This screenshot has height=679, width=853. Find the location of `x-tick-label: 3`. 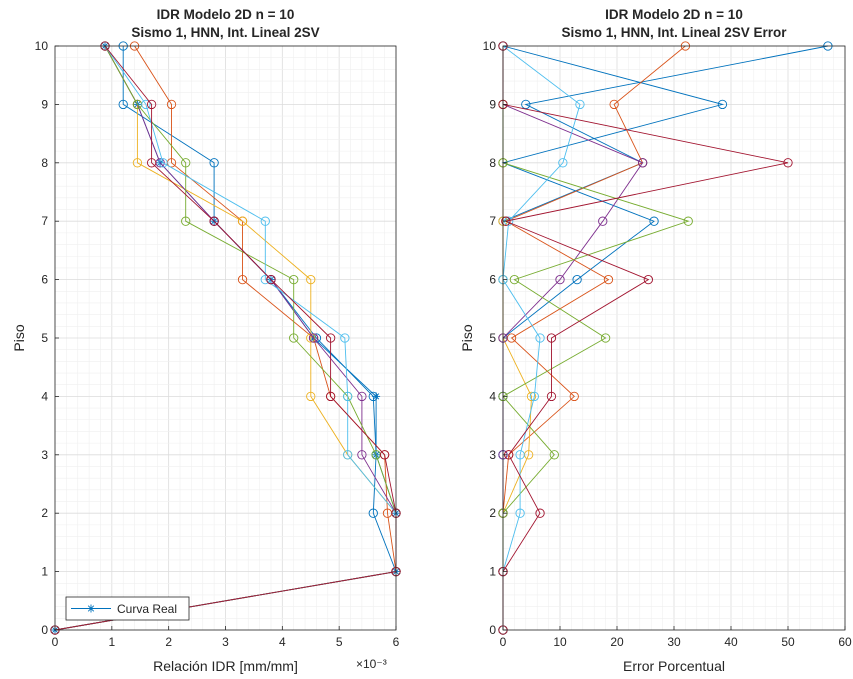

x-tick-label: 3 is located at coordinates (225, 642).